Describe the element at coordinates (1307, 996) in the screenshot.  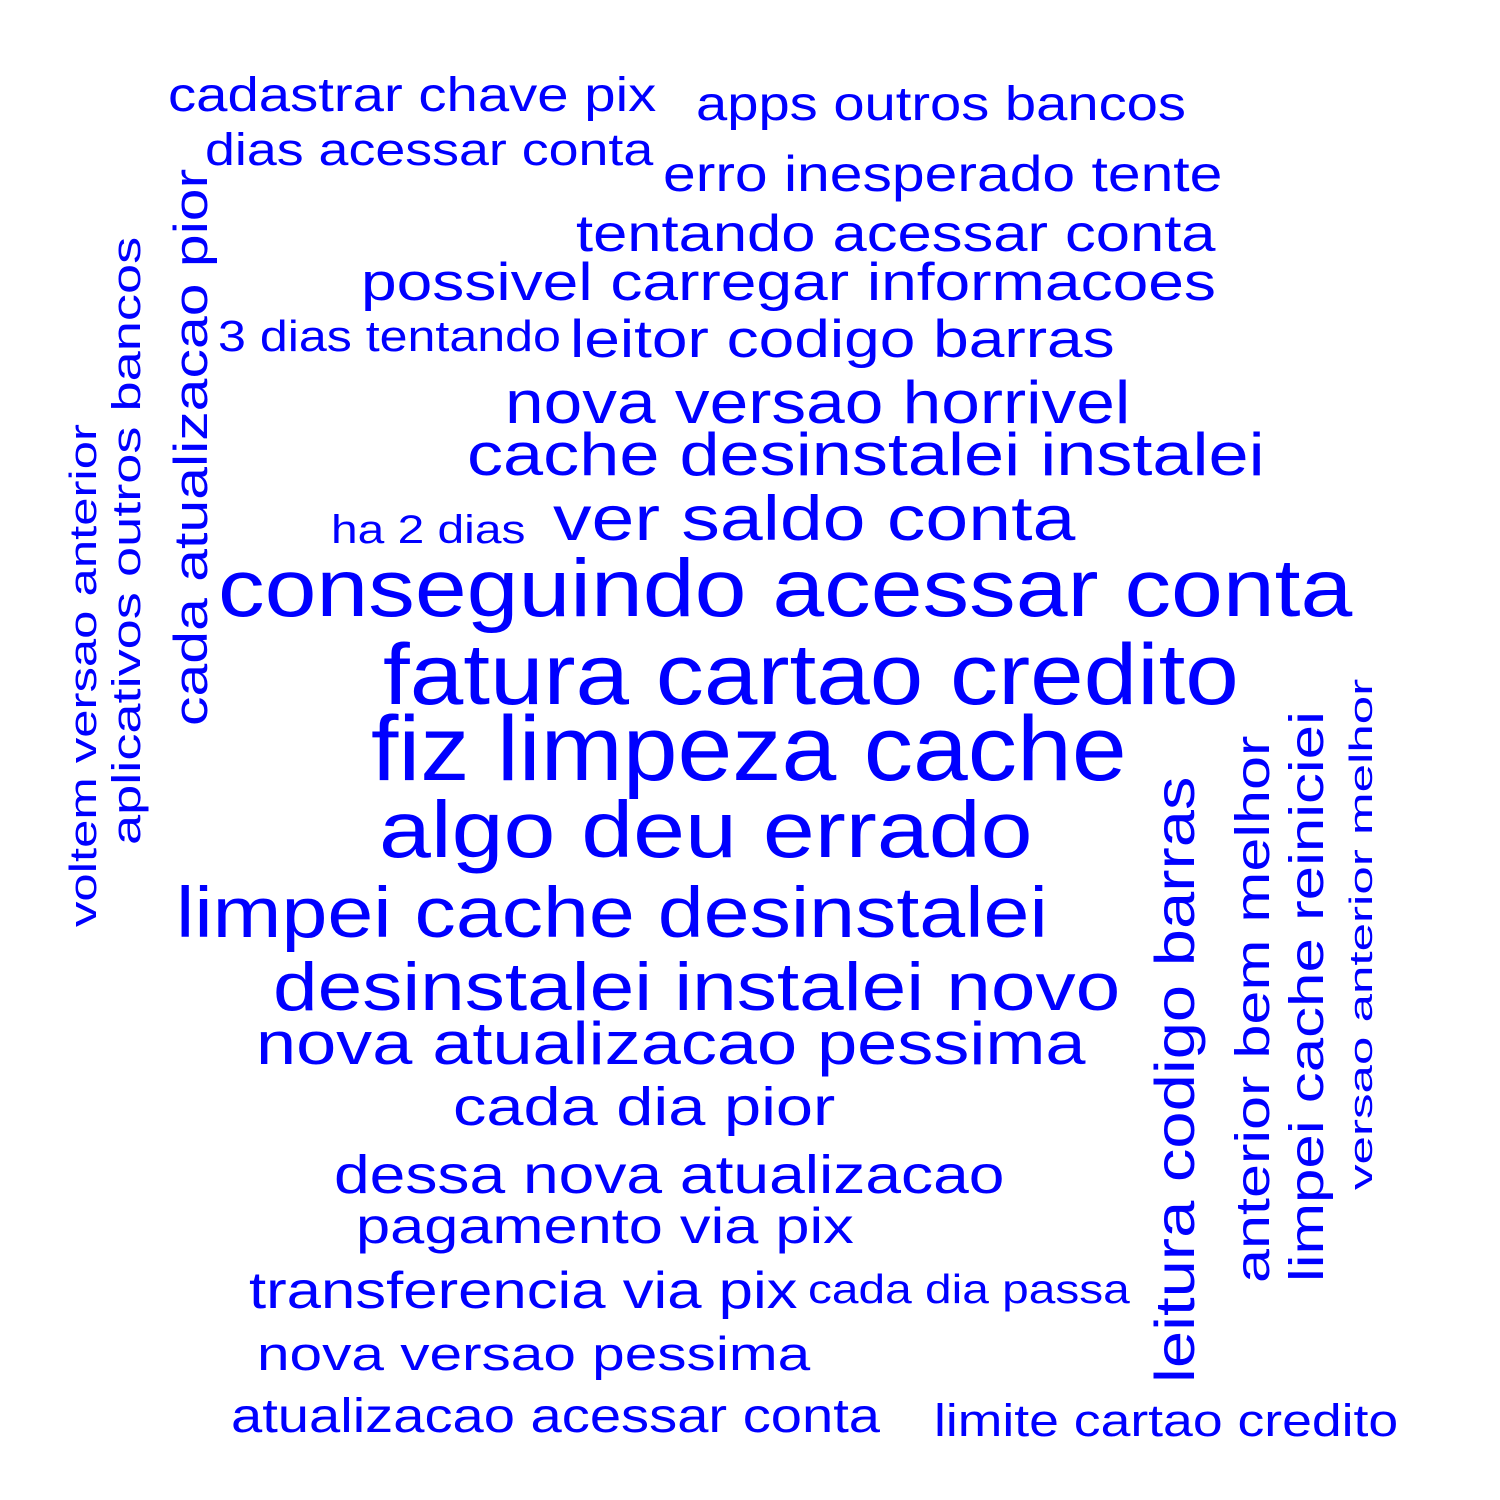
I see `cloud-phrase: limpei cache reiniciei` at that location.